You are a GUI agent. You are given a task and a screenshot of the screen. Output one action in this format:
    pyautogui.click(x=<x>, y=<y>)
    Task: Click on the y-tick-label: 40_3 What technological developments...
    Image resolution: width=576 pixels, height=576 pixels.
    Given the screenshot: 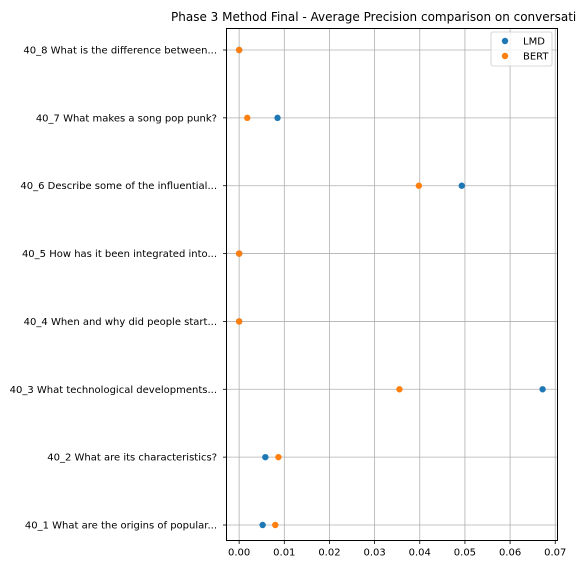 What is the action you would take?
    pyautogui.click(x=113, y=390)
    